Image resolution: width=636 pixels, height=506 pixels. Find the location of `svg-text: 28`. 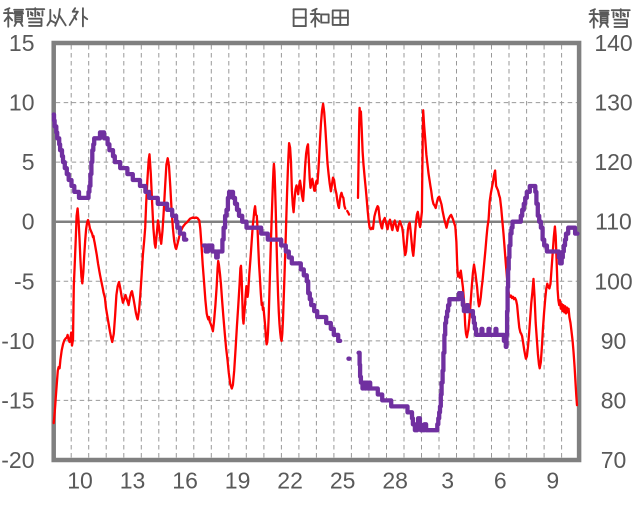

svg-text: 28 is located at coordinates (395, 481).